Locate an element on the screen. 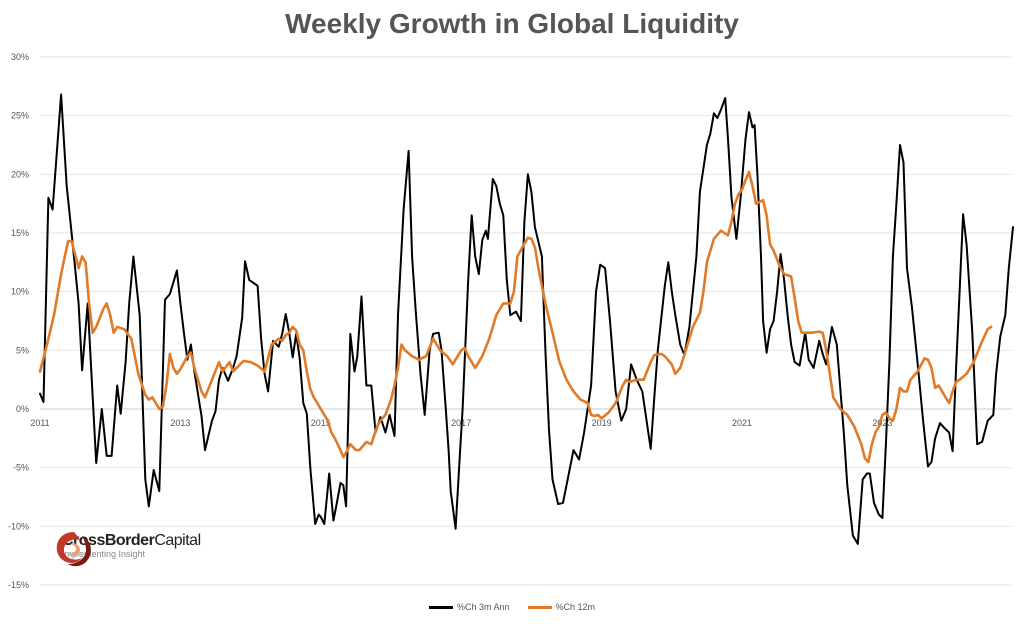 Image resolution: width=1024 pixels, height=626 pixels. y-tick-label: 0% is located at coordinates (22, 409).